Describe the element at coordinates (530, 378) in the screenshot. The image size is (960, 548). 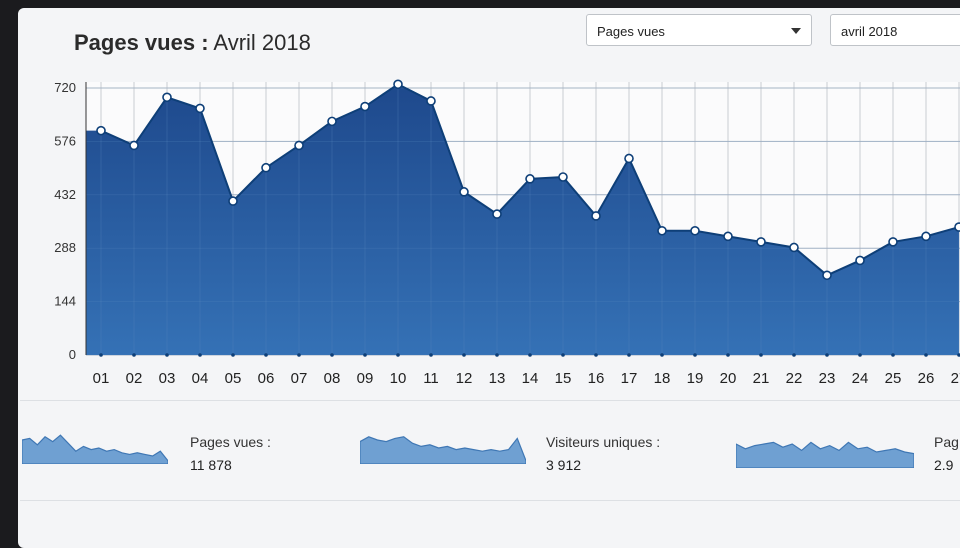
I see `x-tick-label: 14` at that location.